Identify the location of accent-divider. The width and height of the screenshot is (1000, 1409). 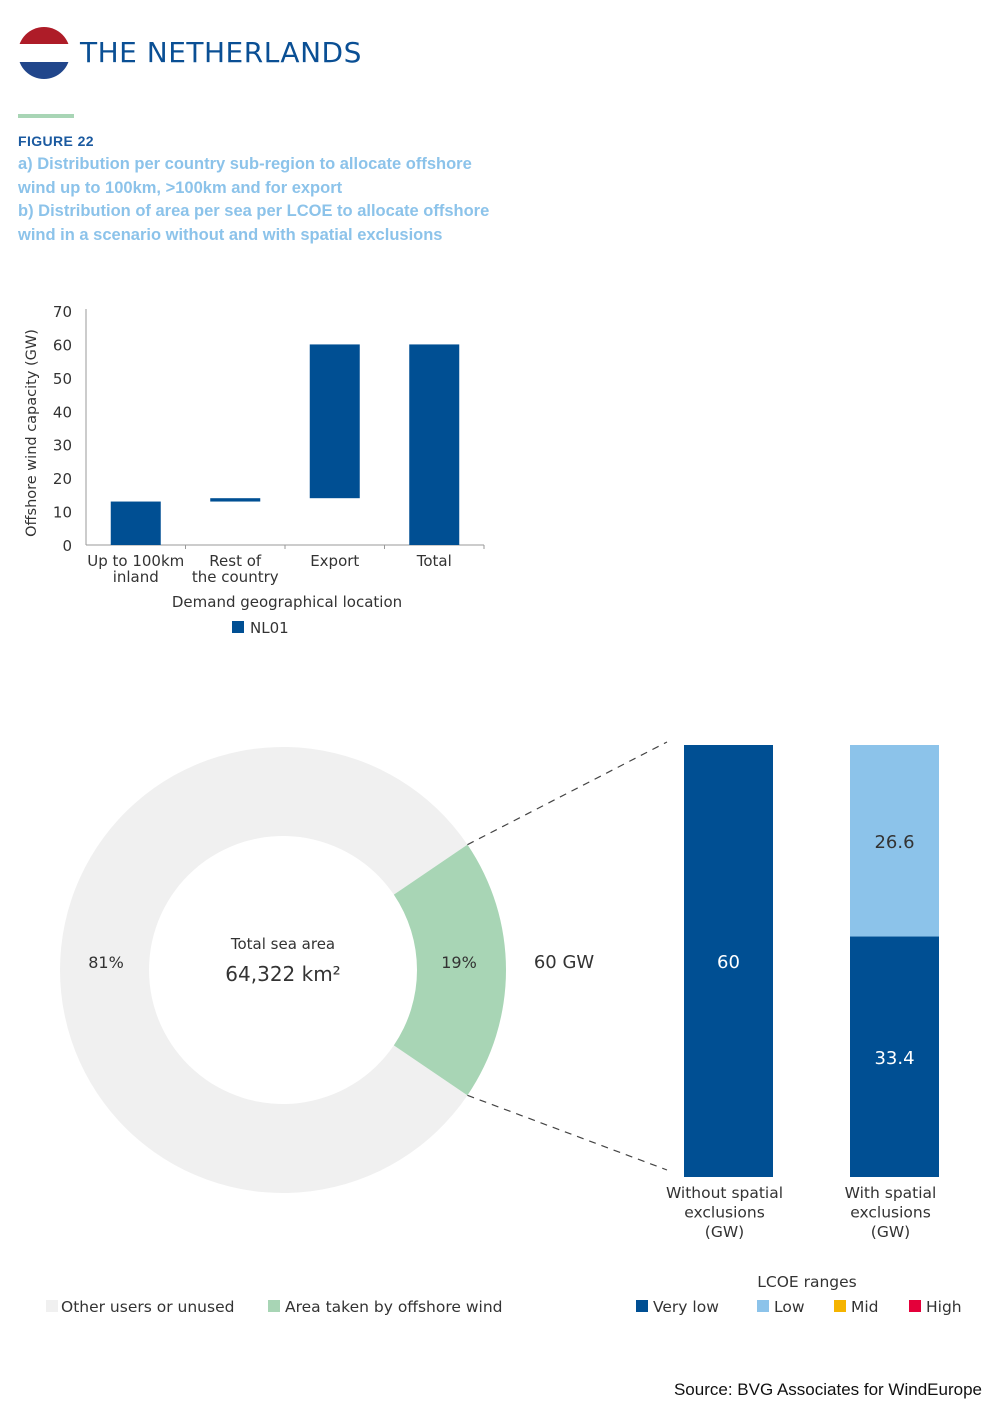
(46, 116).